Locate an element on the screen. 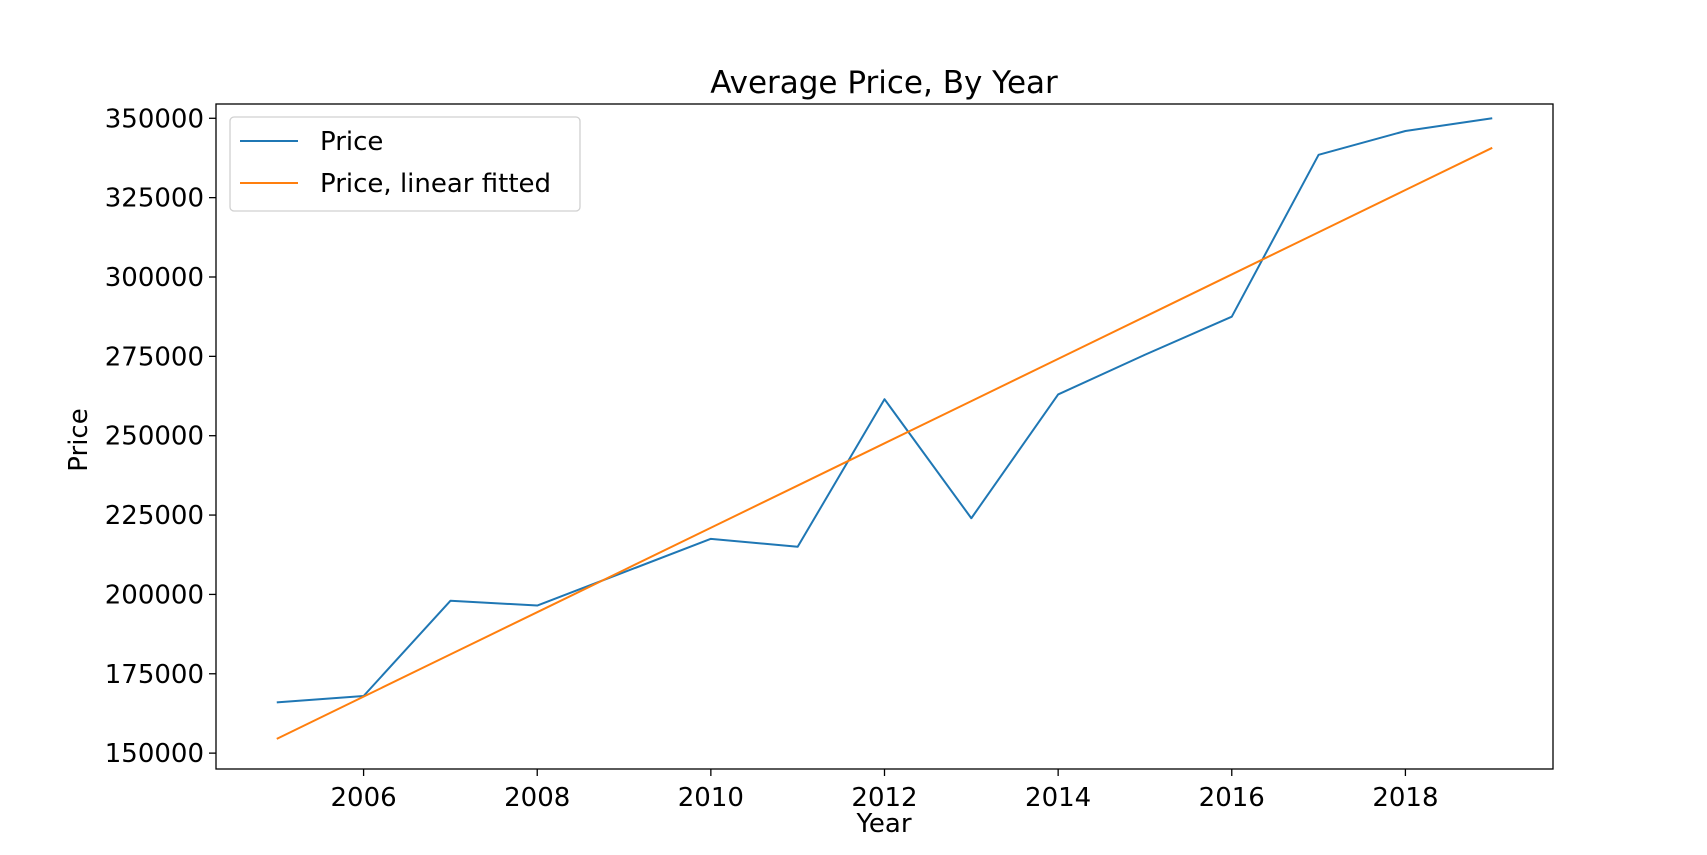 Image resolution: width=1707 pixels, height=855 pixels. x-tick-label: 2010 is located at coordinates (711, 798).